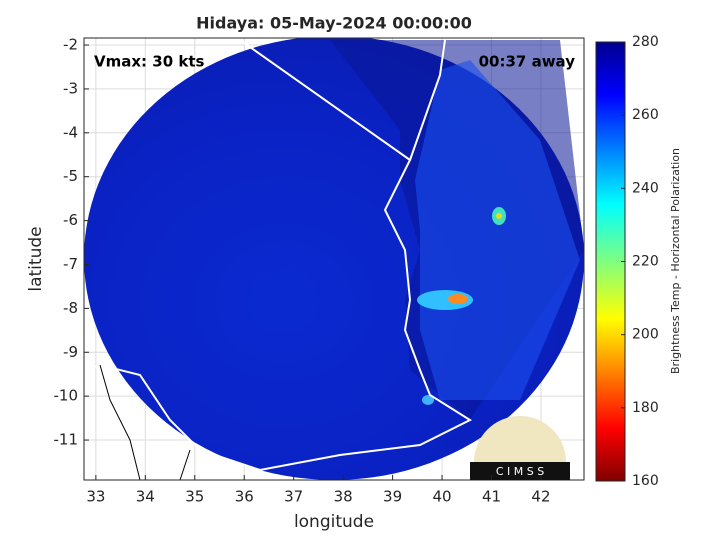 The width and height of the screenshot is (720, 544). I want to click on cloud-cell, so click(428, 400).